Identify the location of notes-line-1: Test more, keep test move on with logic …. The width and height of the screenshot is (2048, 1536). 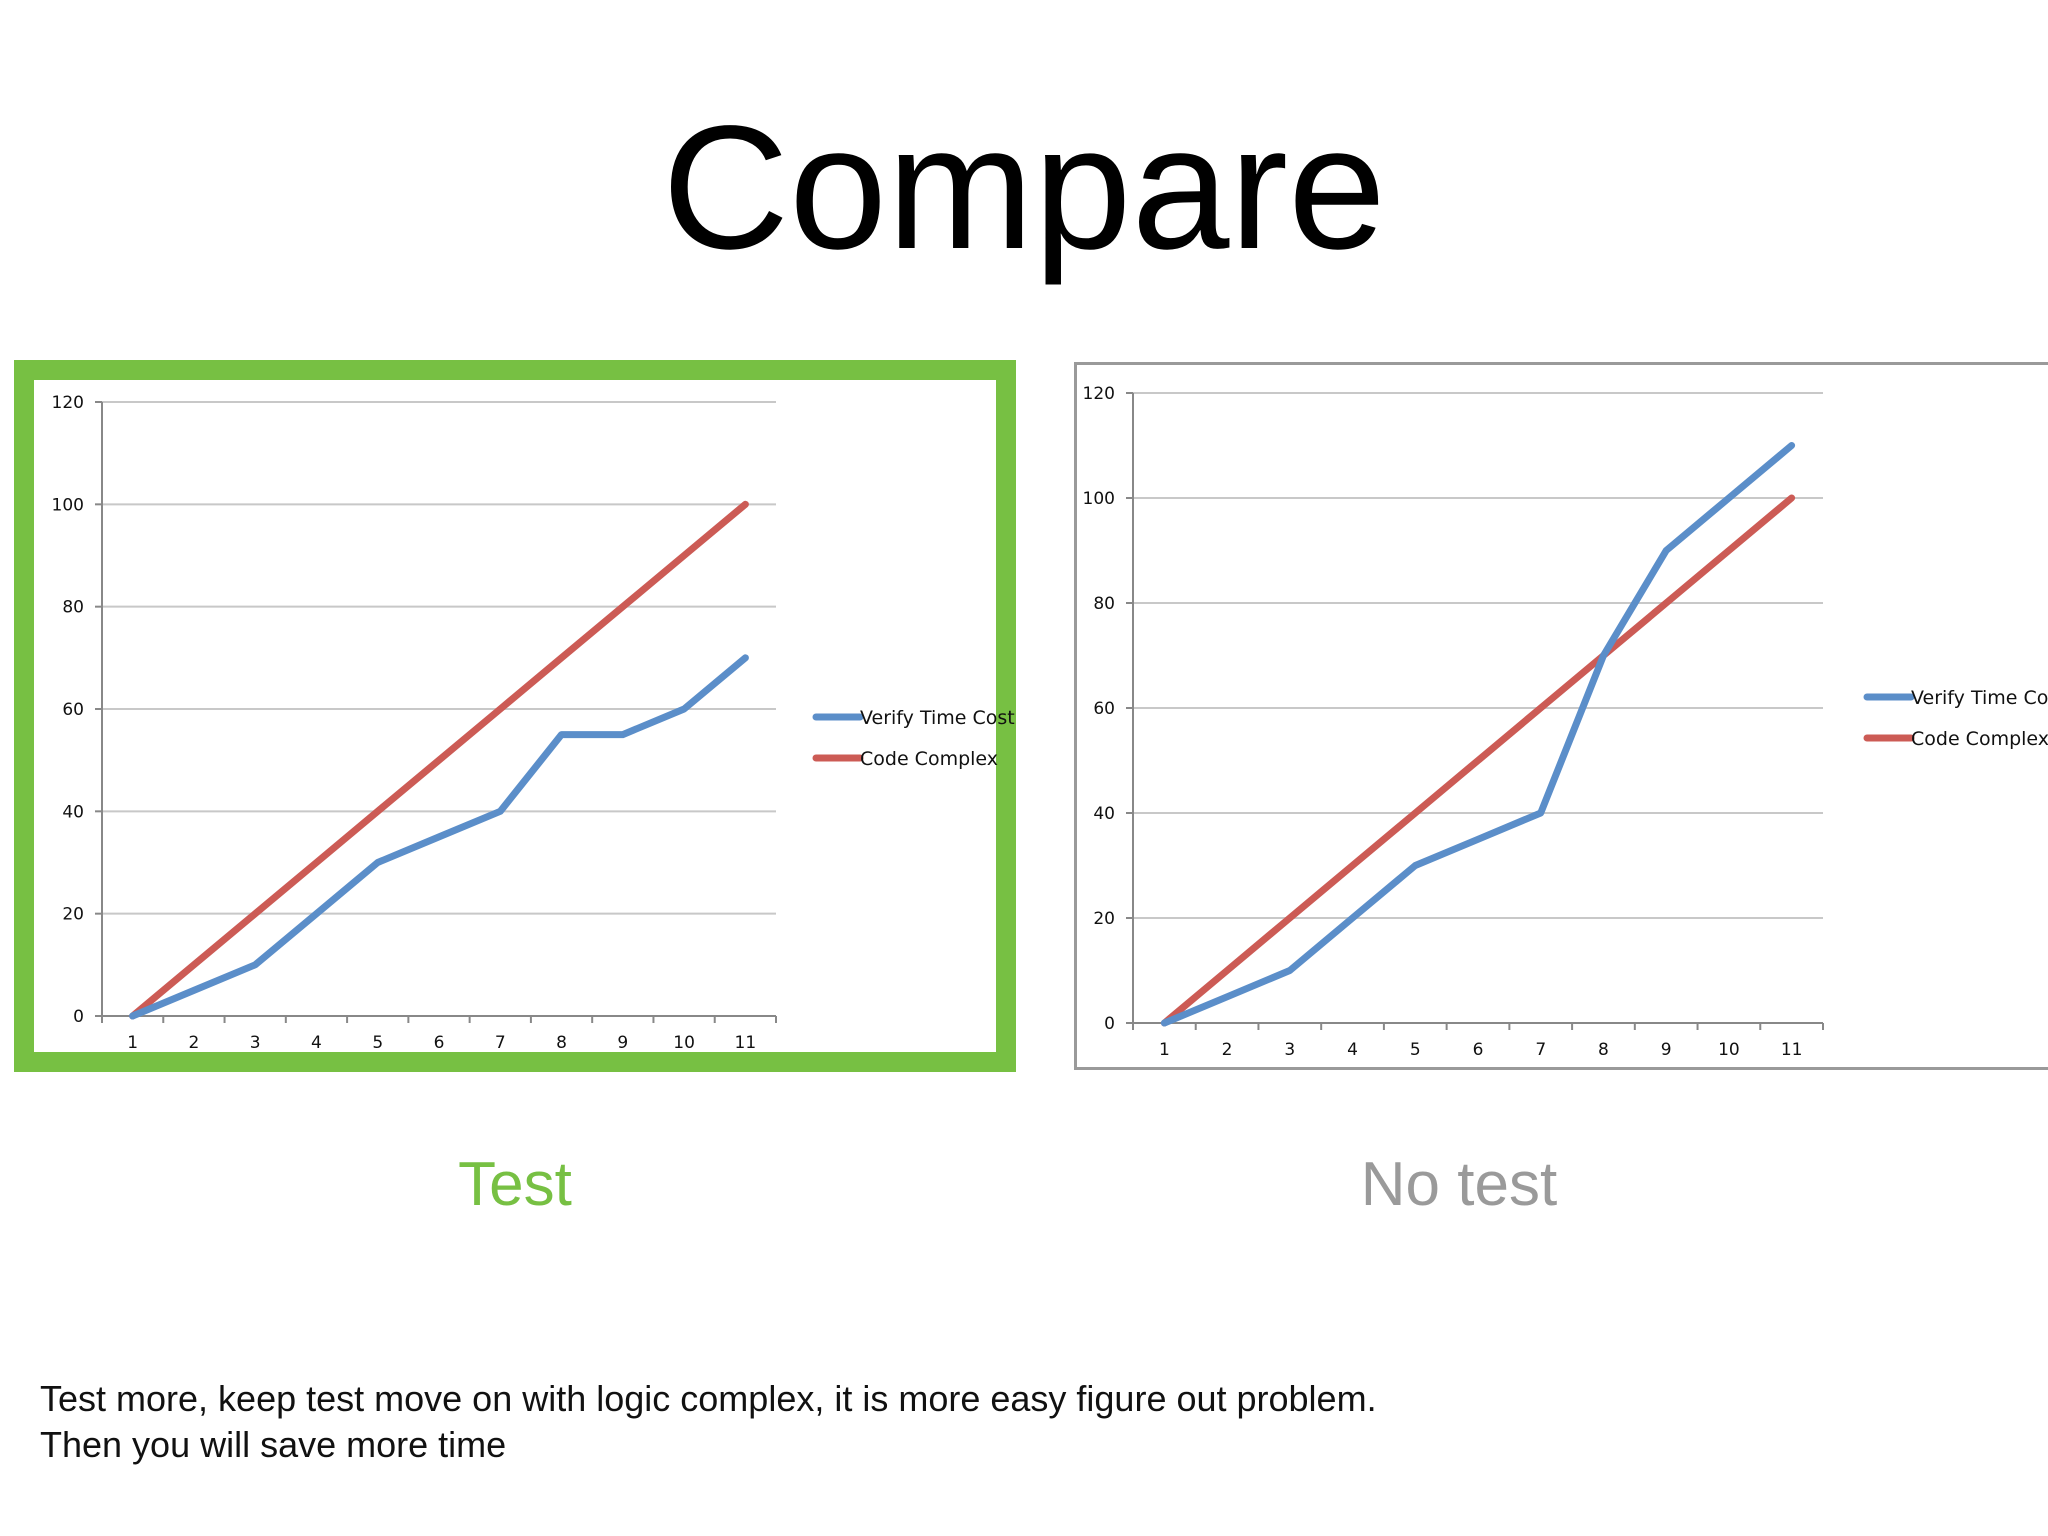
(708, 1398).